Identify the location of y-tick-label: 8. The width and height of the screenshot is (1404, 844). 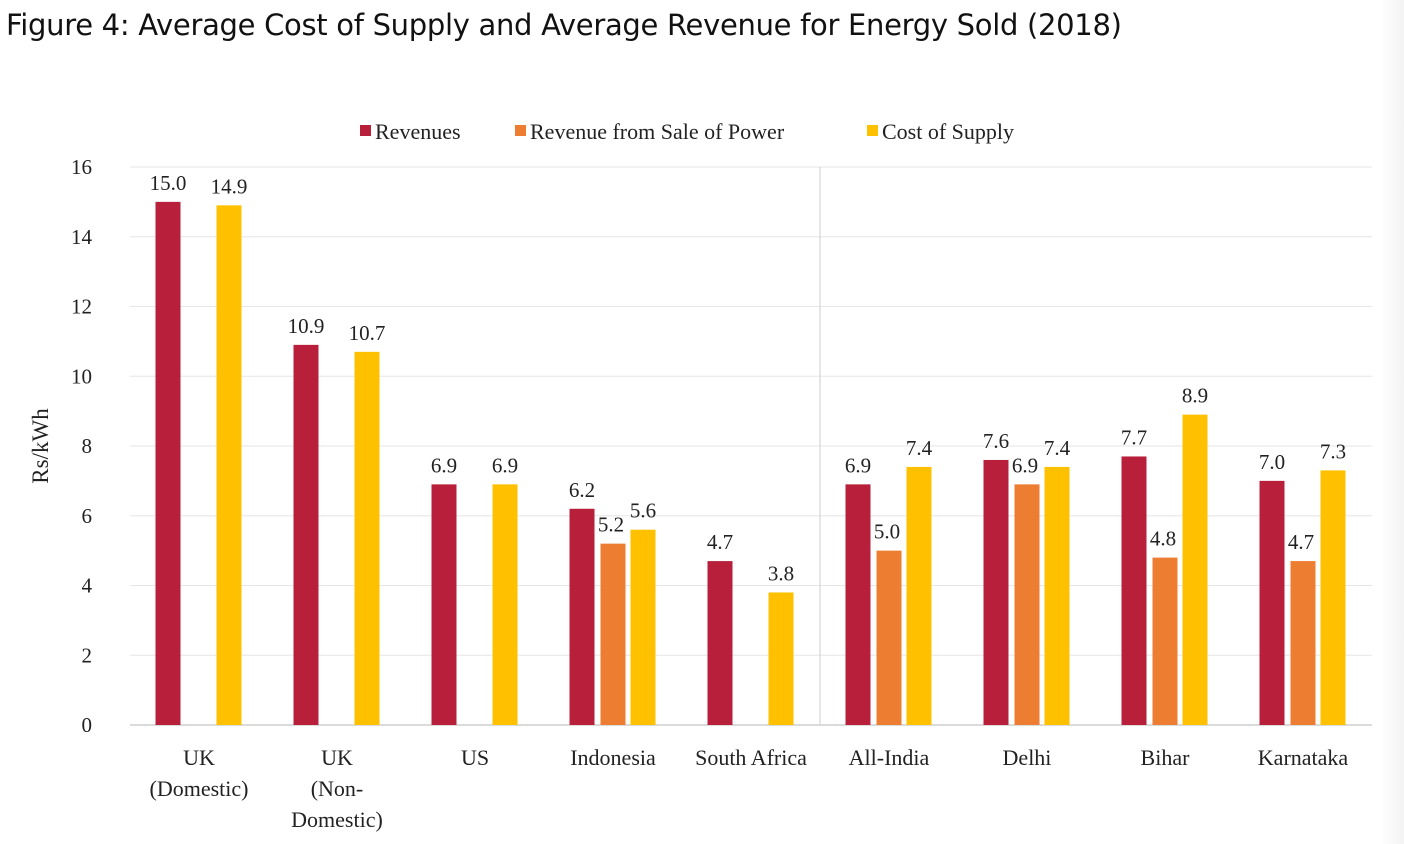
(87, 446).